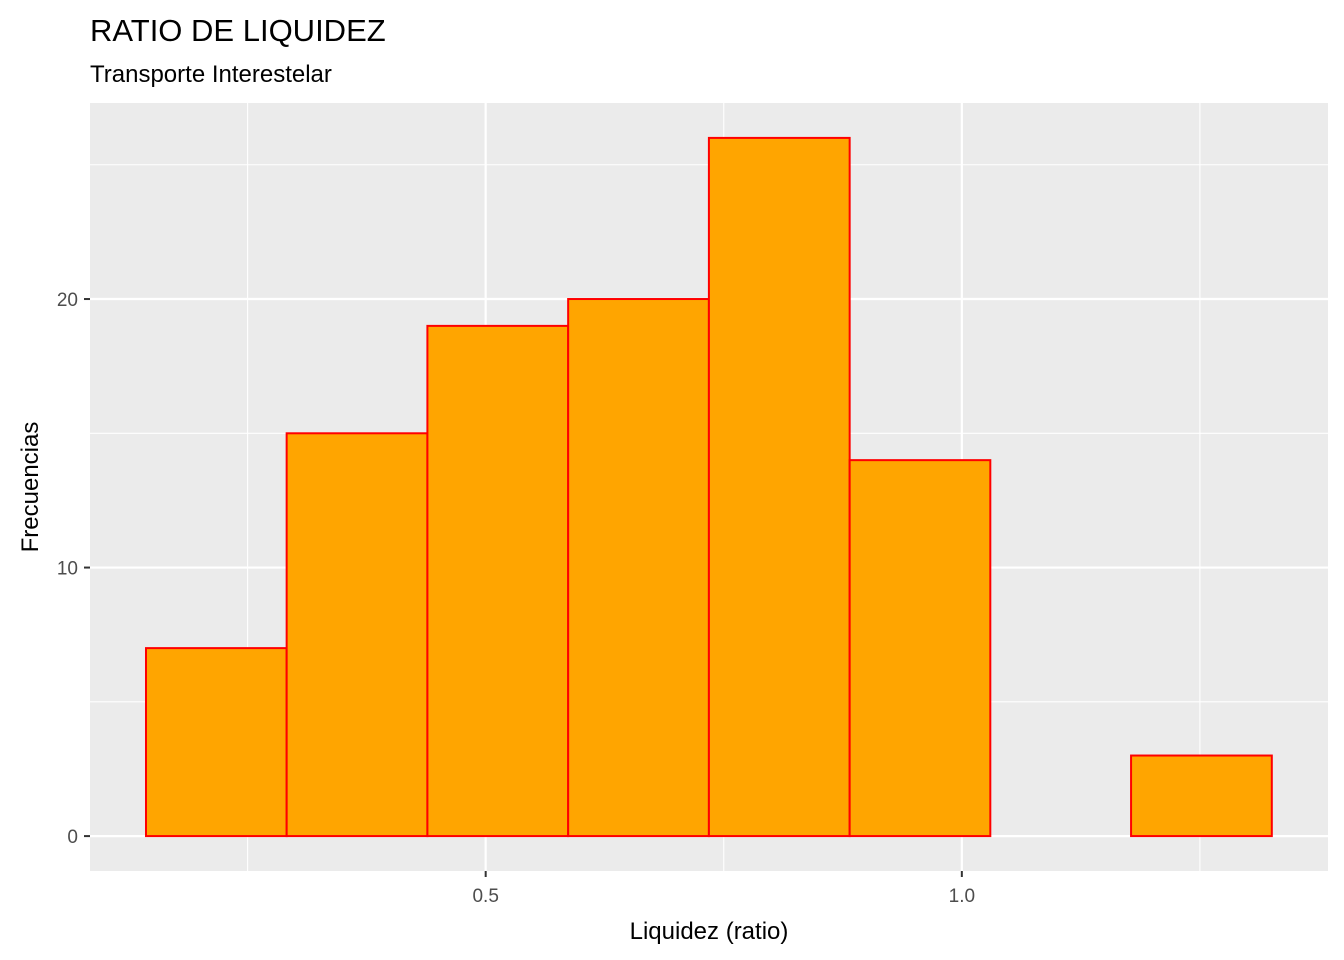 This screenshot has height=960, width=1344. What do you see at coordinates (67, 569) in the screenshot?
I see `y-tick-label: 10` at bounding box center [67, 569].